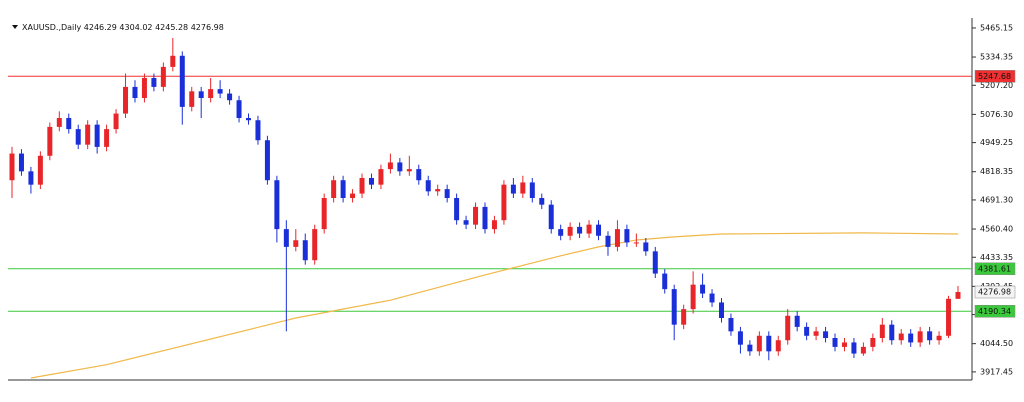 Image resolution: width=1024 pixels, height=402 pixels. Describe the element at coordinates (994, 311) in the screenshot. I see `level-tag: 4190.34` at that location.